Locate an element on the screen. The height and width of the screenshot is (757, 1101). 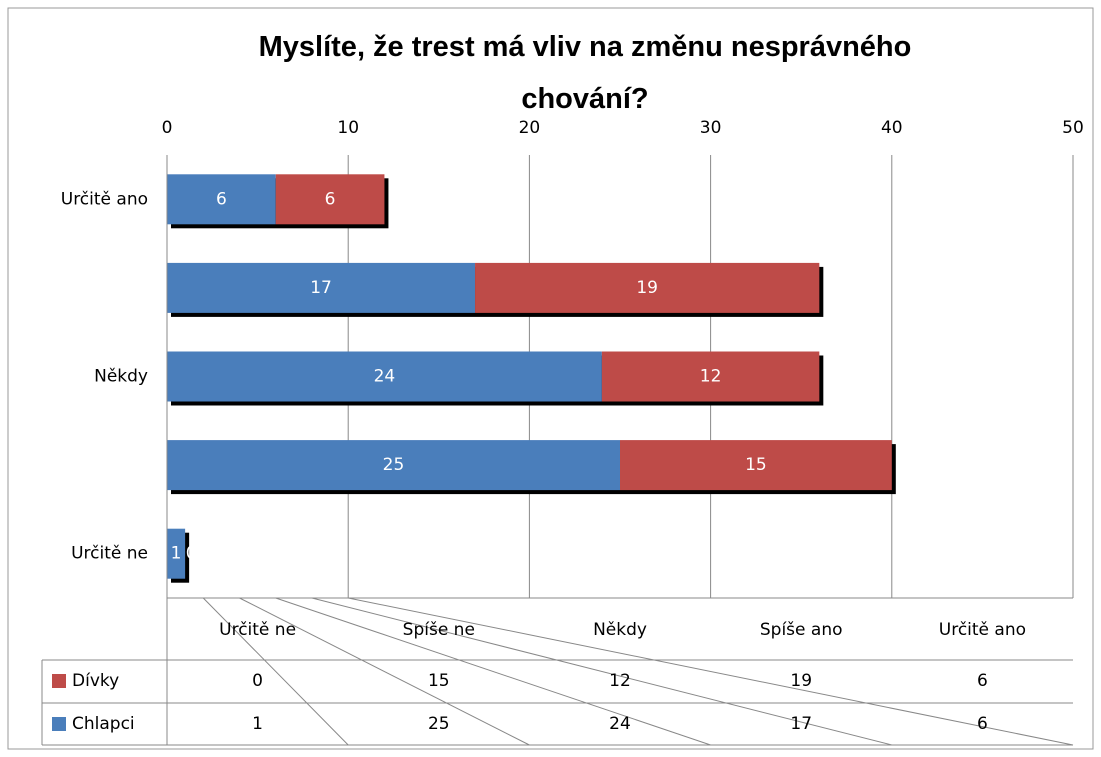
table-cell: 17 is located at coordinates (801, 724).